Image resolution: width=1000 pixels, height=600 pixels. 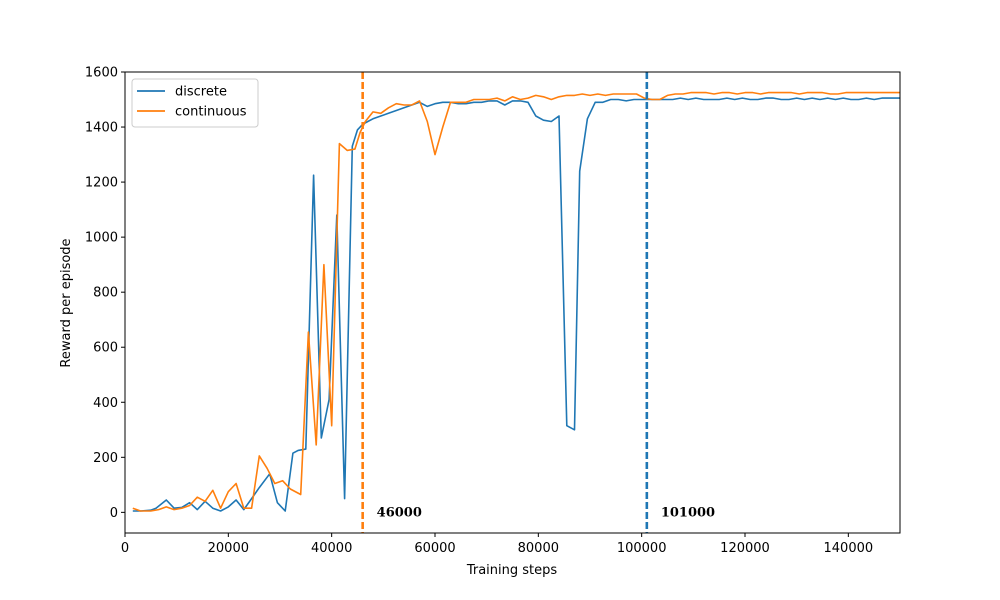 What do you see at coordinates (688, 512) in the screenshot?
I see `vline-label: 101000` at bounding box center [688, 512].